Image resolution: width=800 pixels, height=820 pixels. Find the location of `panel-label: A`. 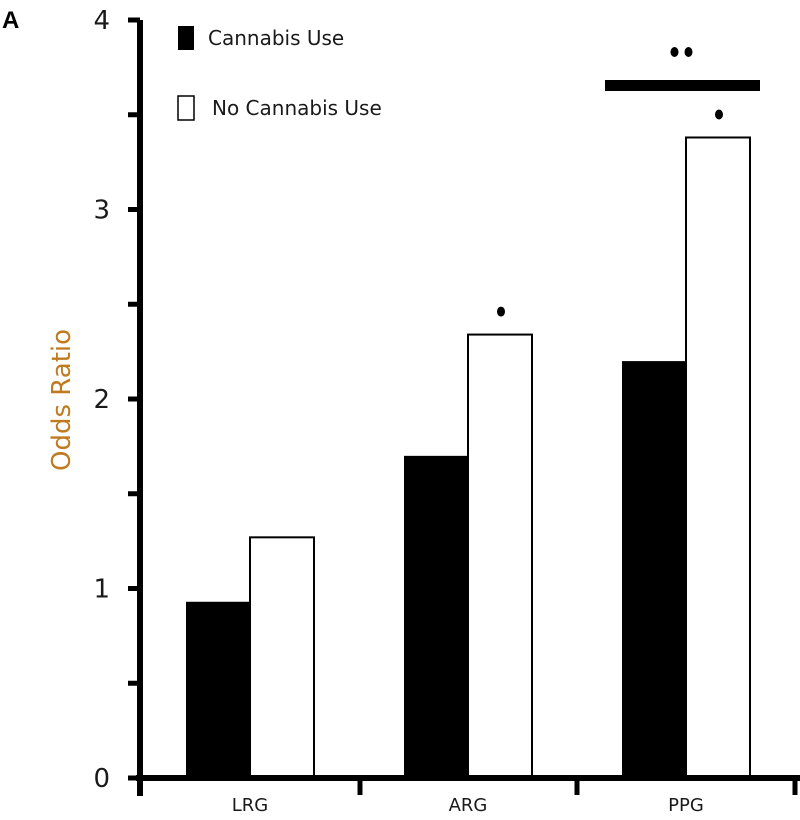

panel-label: A is located at coordinates (10, 20).